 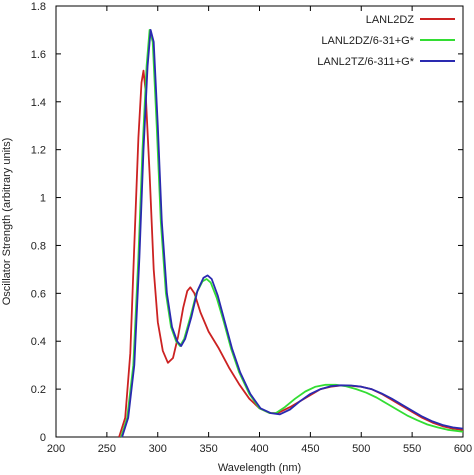 What do you see at coordinates (259, 468) in the screenshot?
I see `x-axis-title: Wavelength (nm)` at bounding box center [259, 468].